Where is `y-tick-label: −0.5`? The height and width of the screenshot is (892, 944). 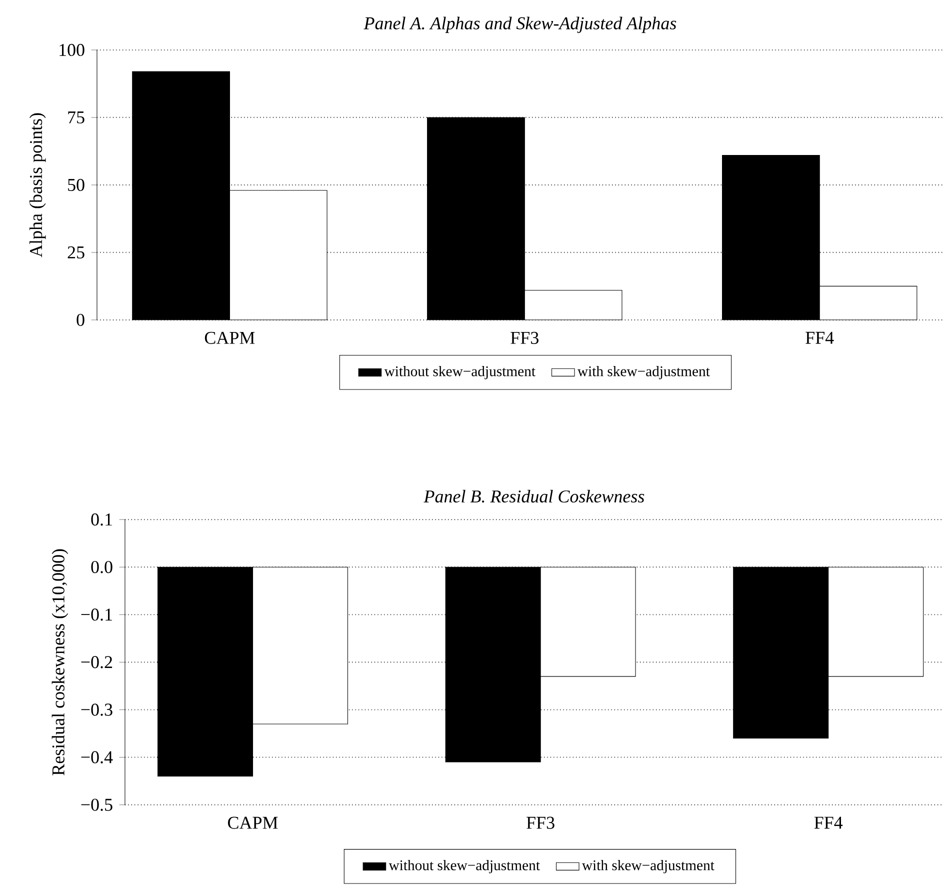
y-tick-label: −0.5 is located at coordinates (96, 805).